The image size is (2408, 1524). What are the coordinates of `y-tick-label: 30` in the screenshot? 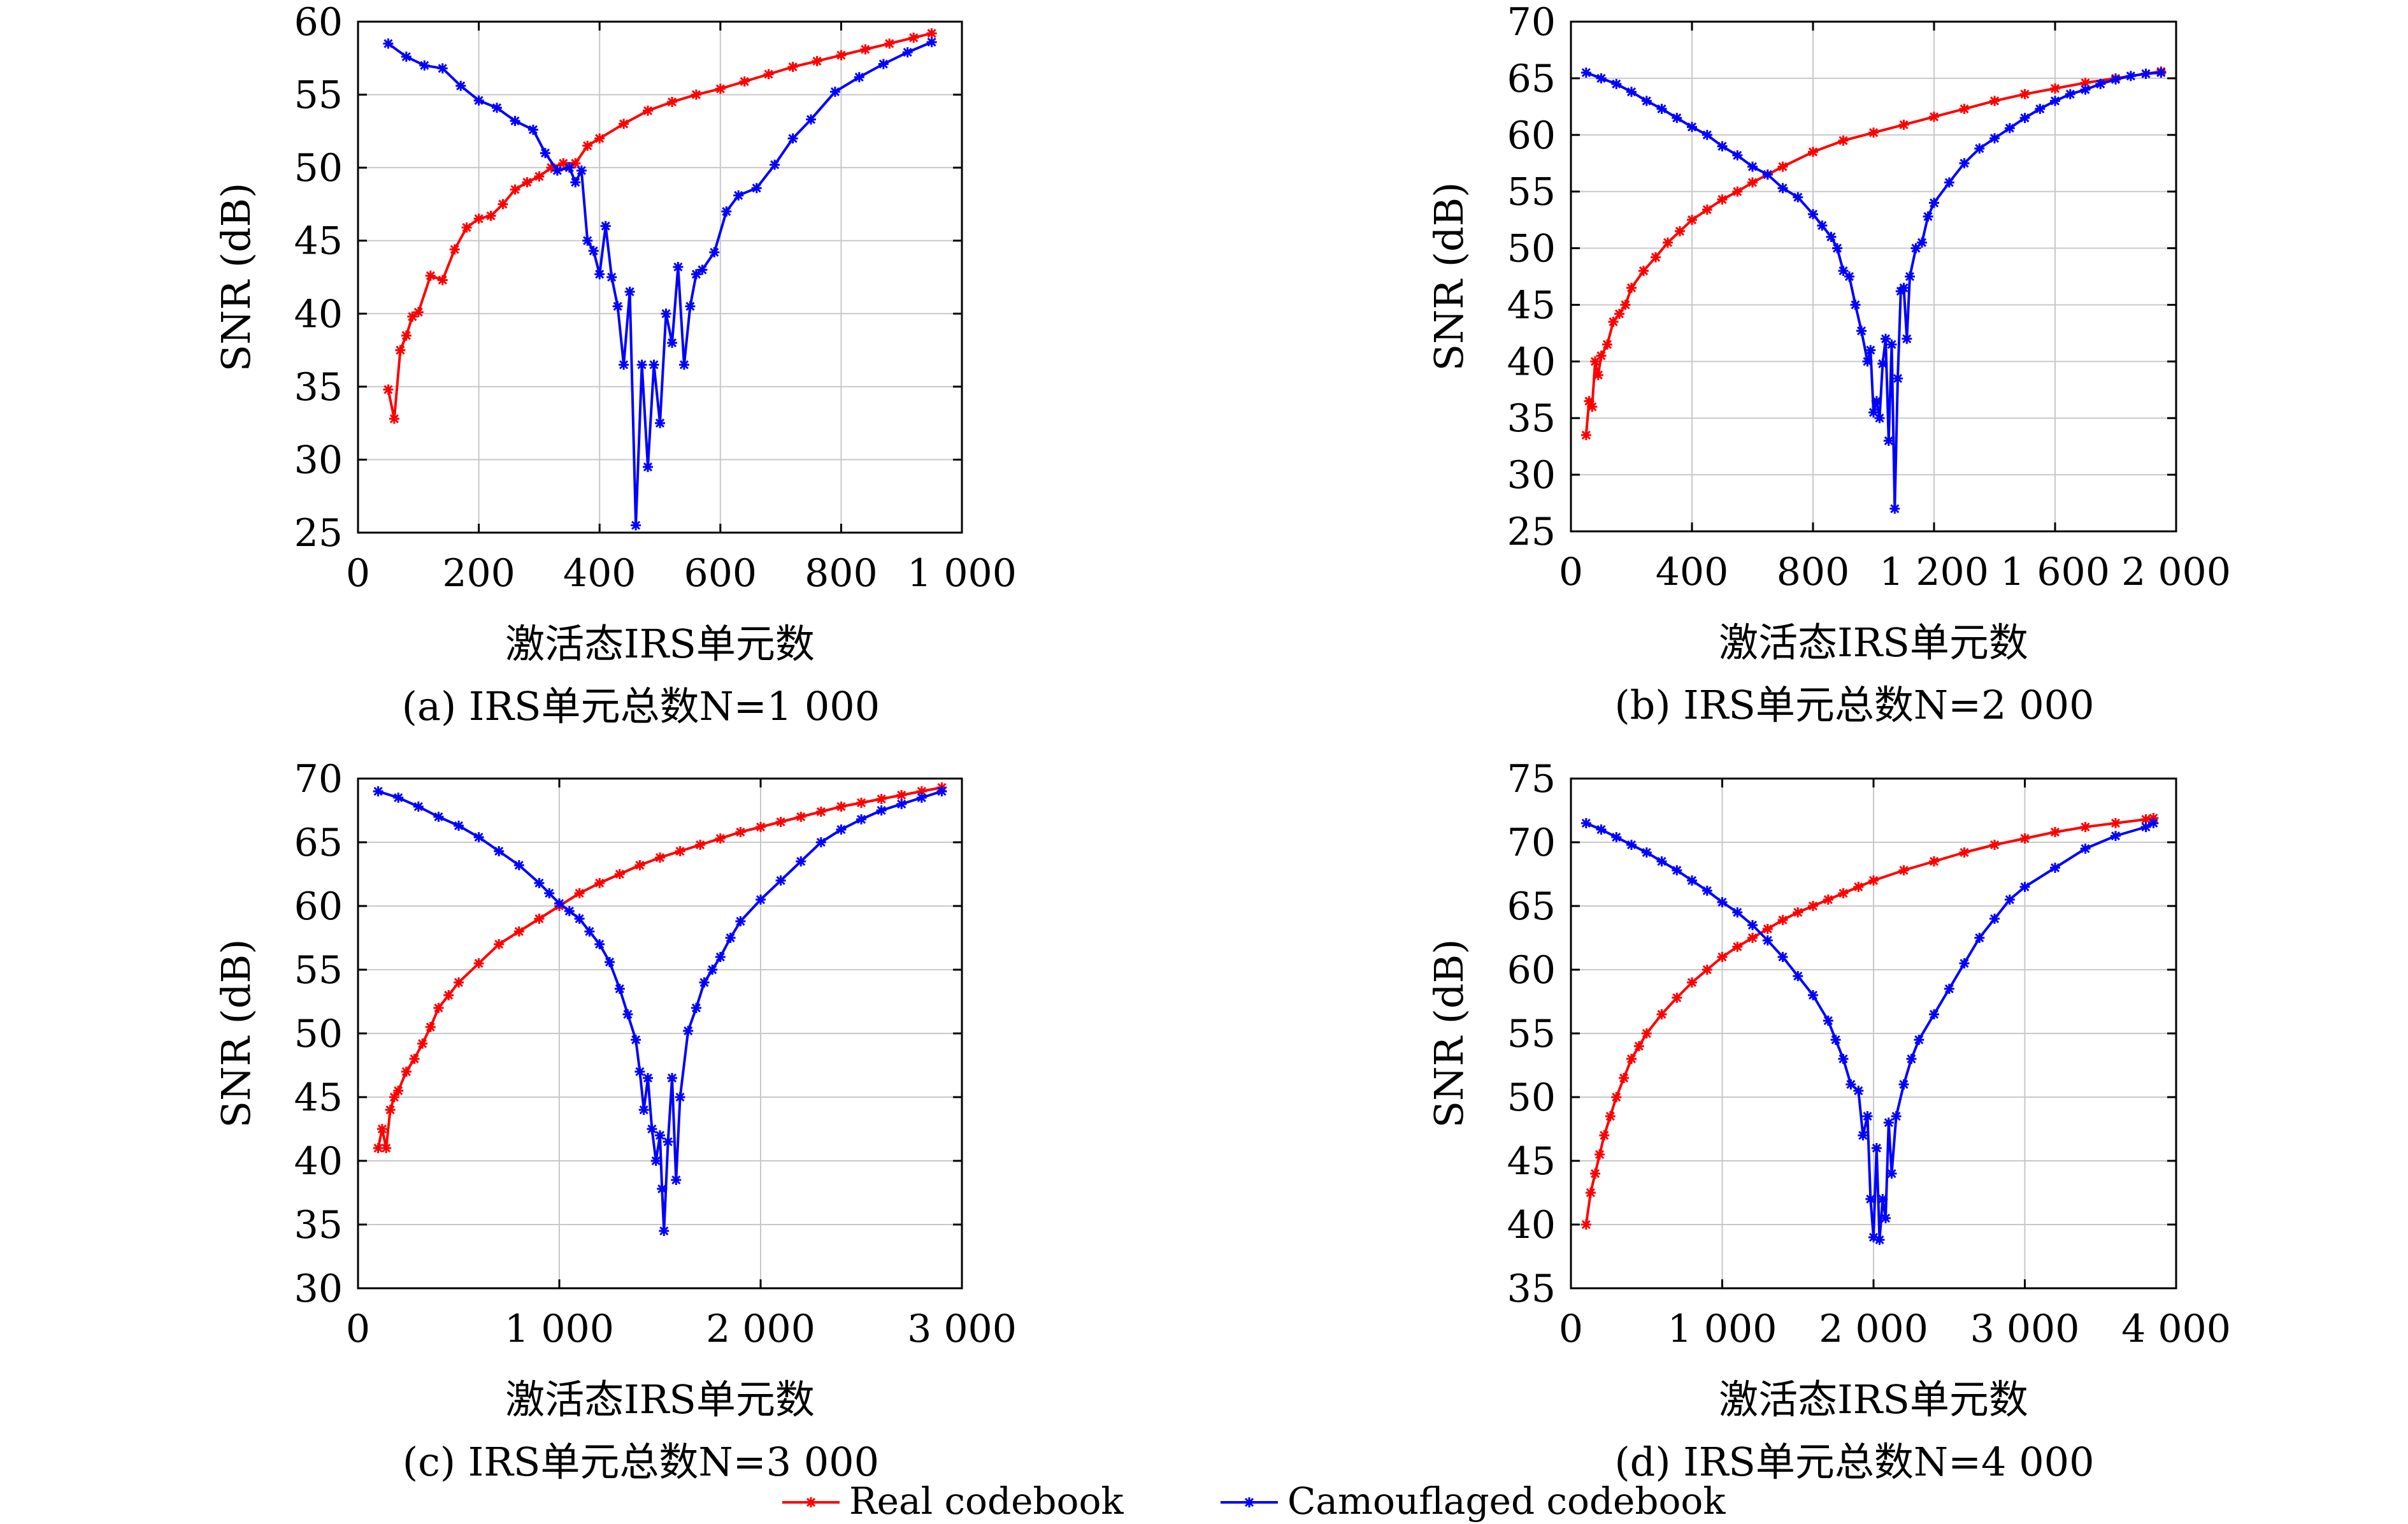 It's located at (1531, 475).